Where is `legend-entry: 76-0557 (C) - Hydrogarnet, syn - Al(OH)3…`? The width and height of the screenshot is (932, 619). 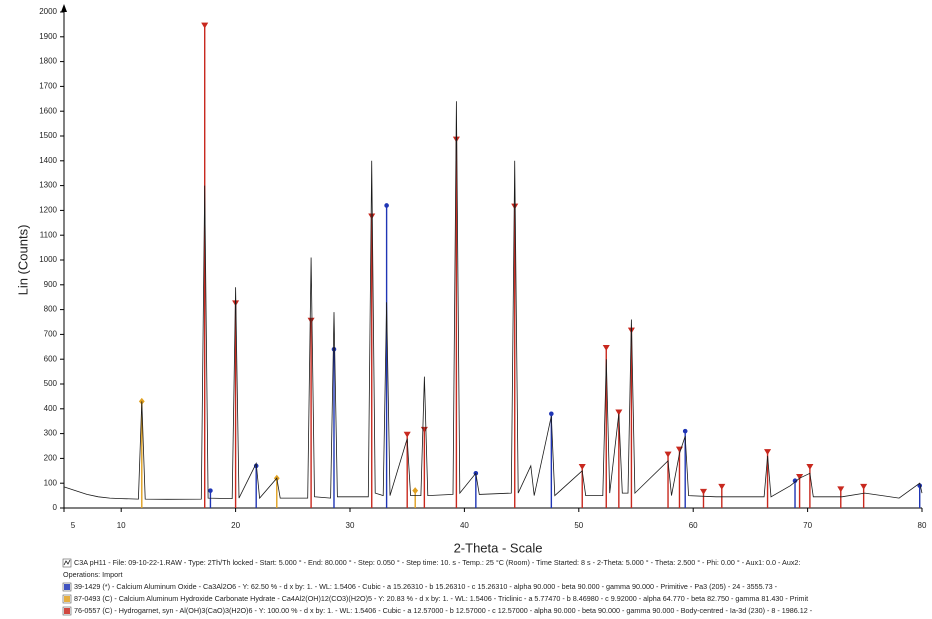 legend-entry: 76-0557 (C) - Hydrogarnet, syn - Al(OH)3… is located at coordinates (437, 611).